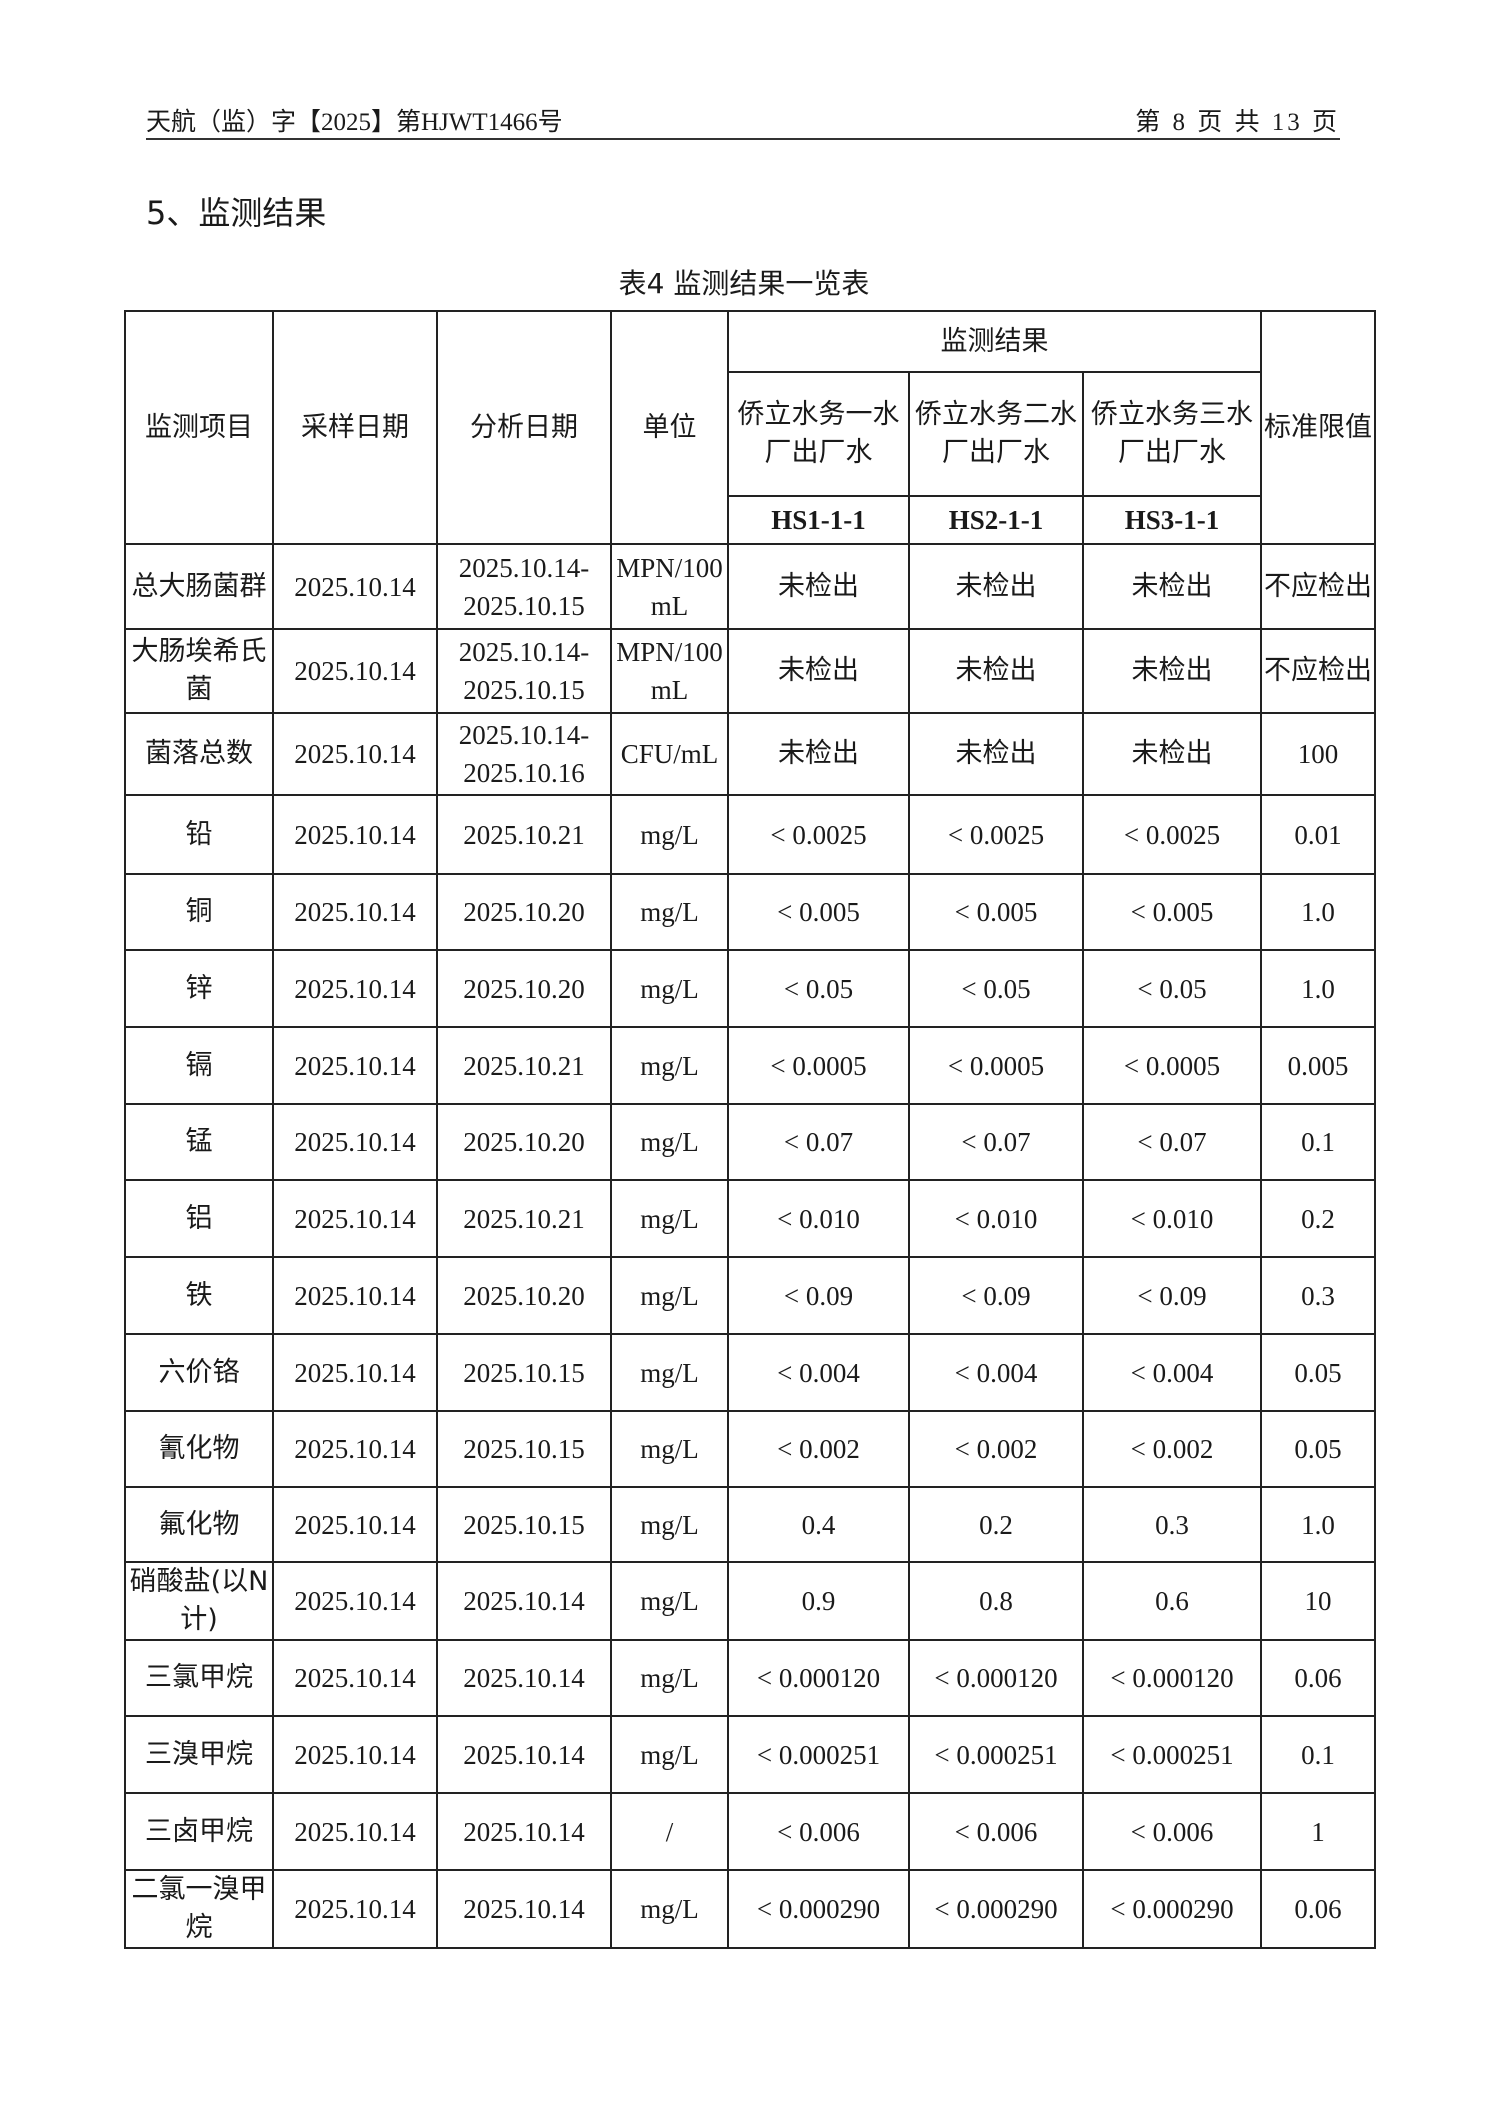  I want to click on header-analysis-date: 分析日期, so click(524, 427).